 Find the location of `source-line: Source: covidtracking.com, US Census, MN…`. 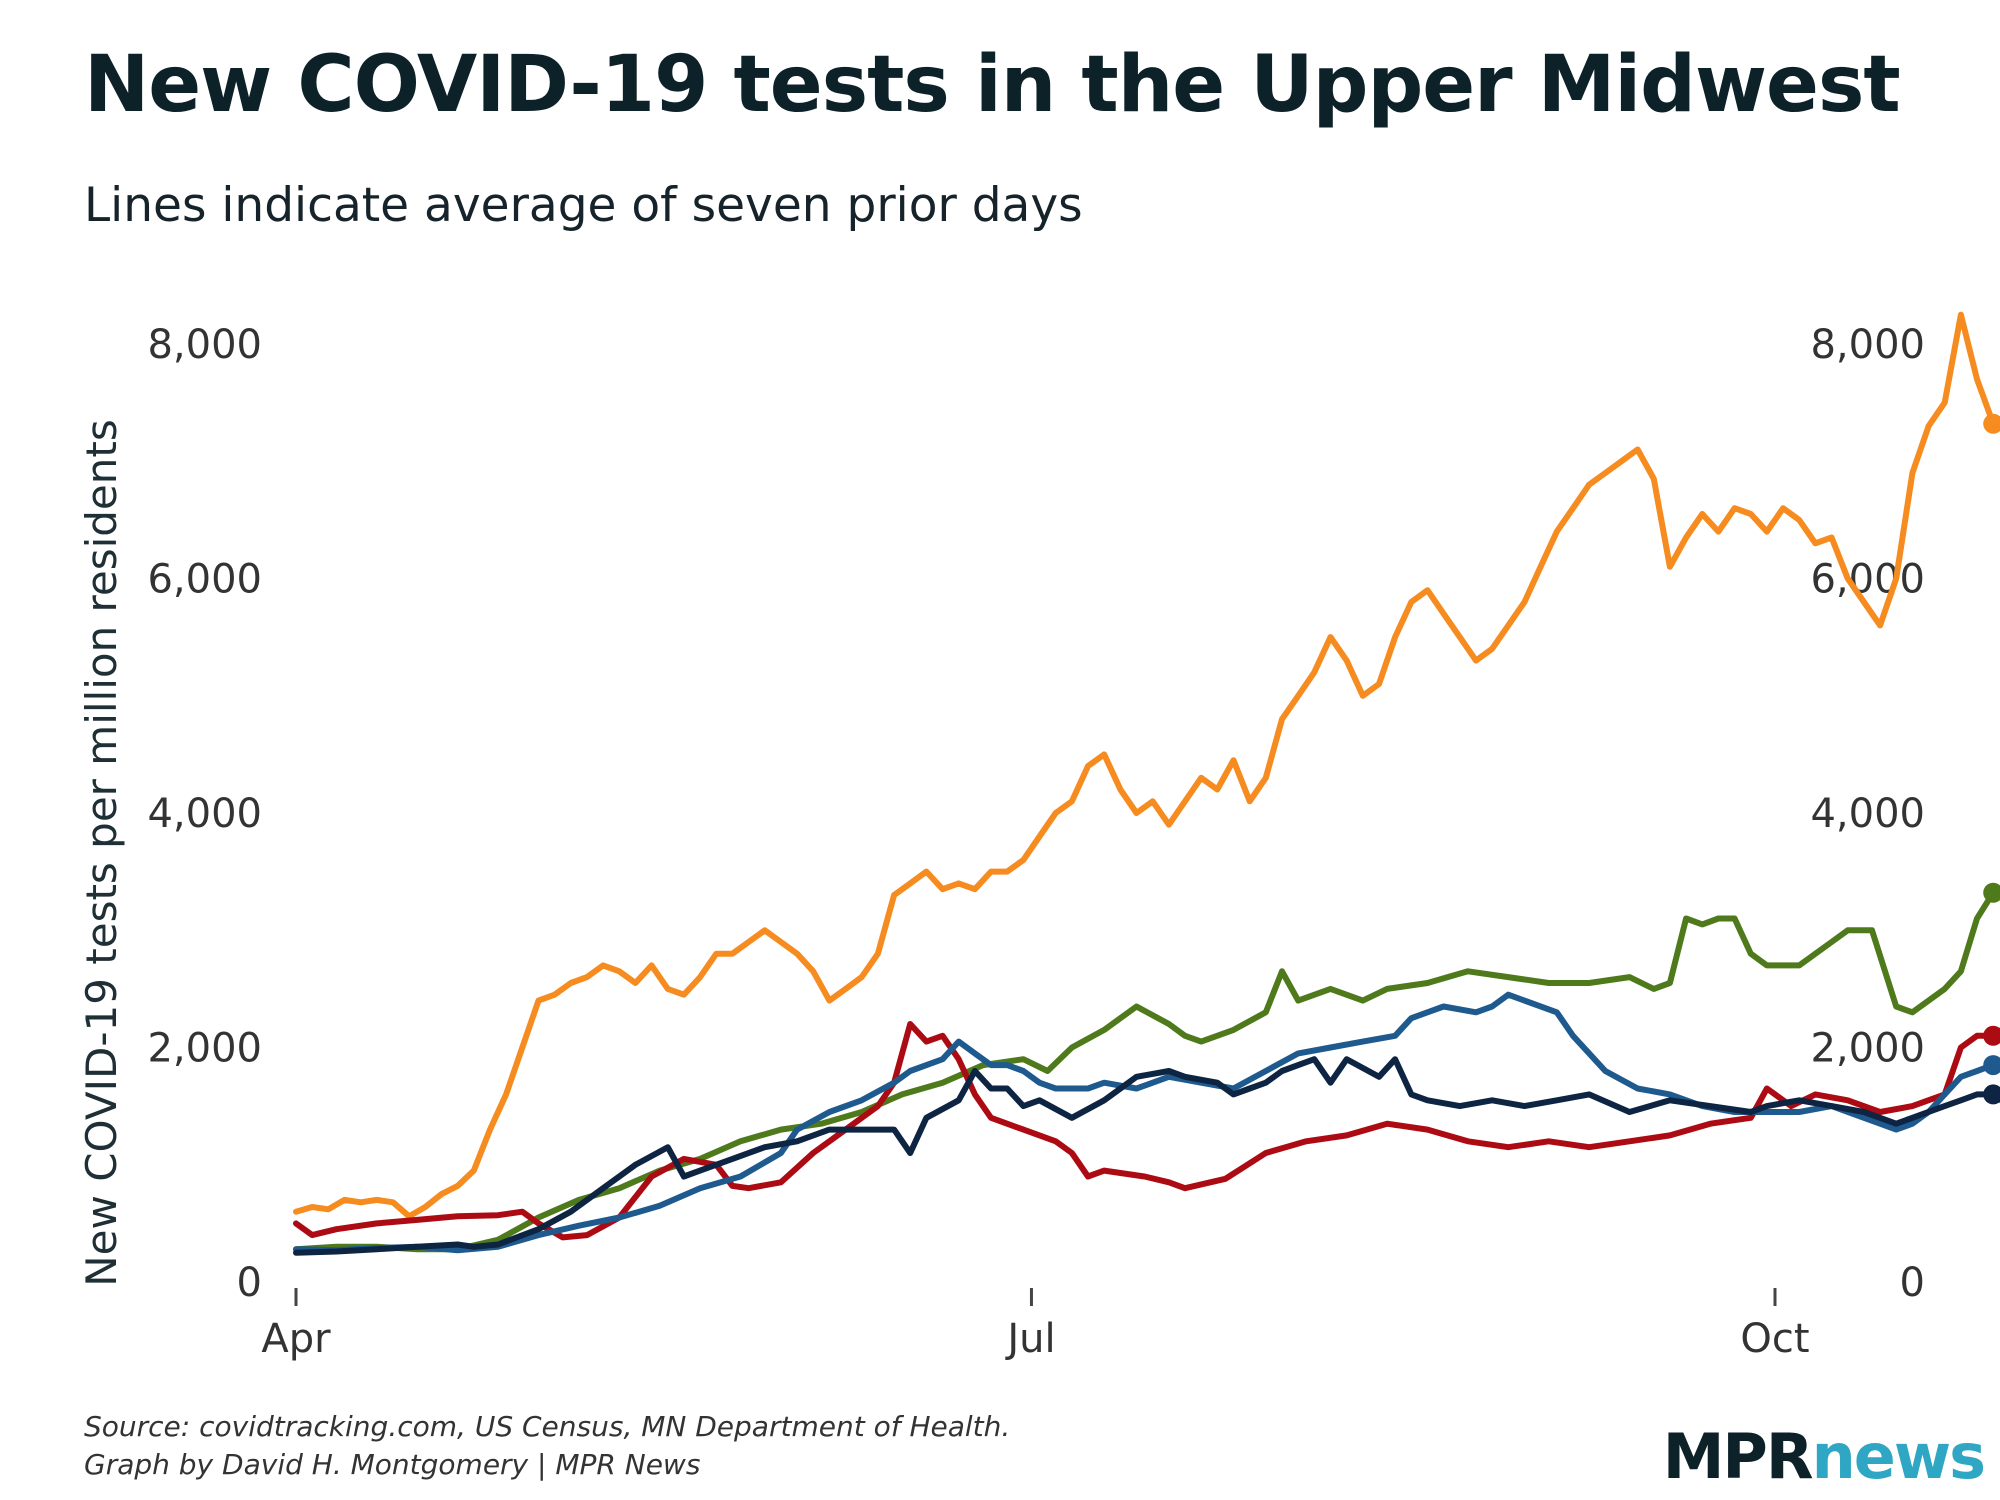

source-line: Source: covidtracking.com, US Census, MN… is located at coordinates (547, 1426).